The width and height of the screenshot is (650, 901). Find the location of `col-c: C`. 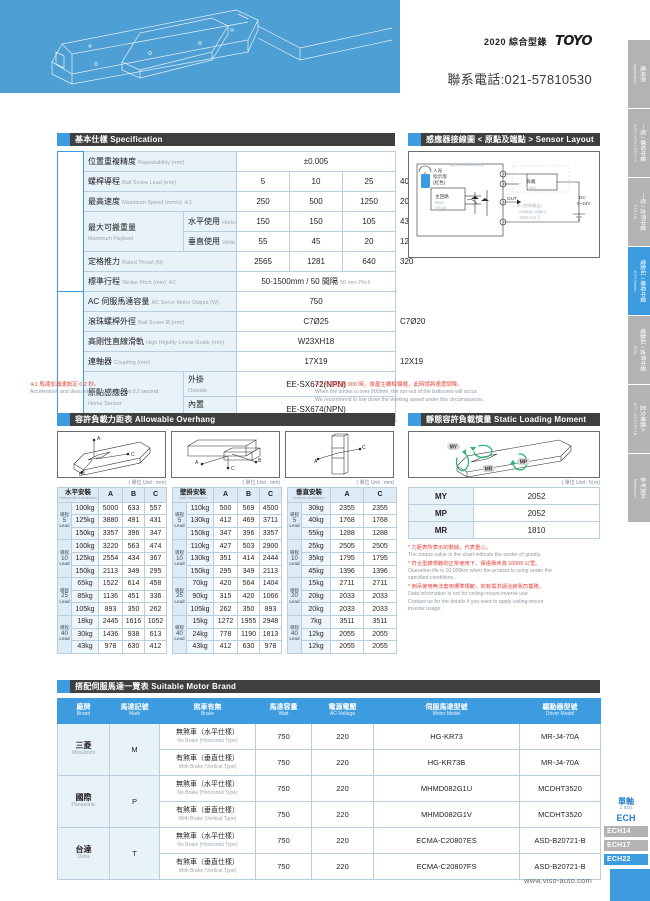

col-c: C is located at coordinates (155, 495).